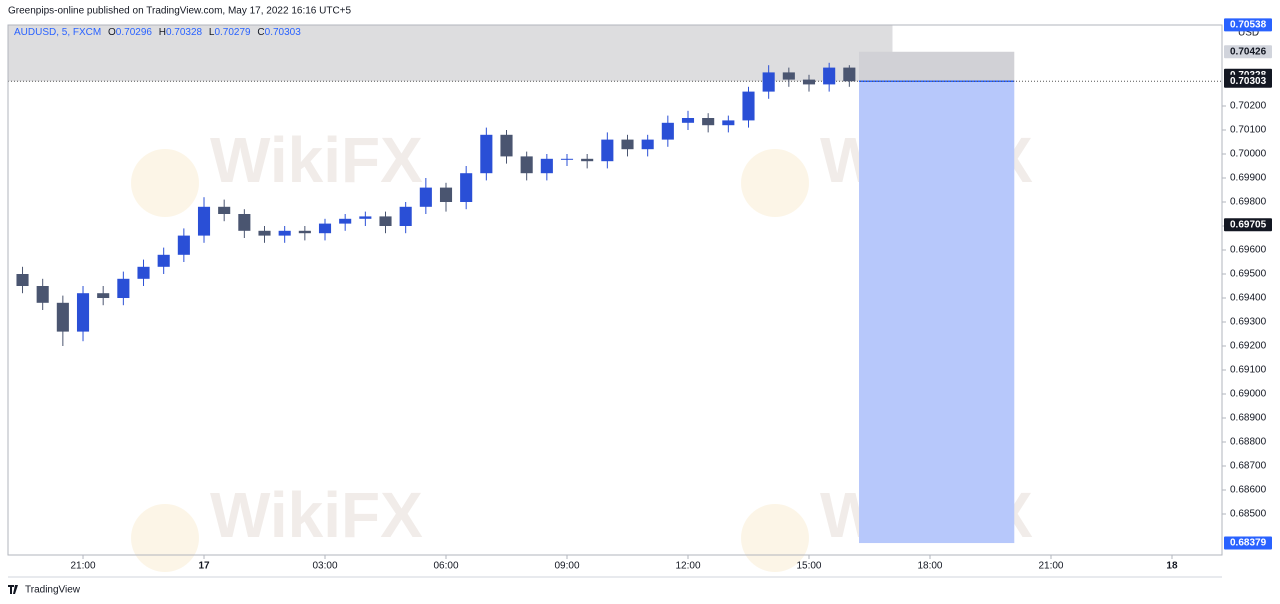 This screenshot has height=604, width=1280. I want to click on ohlc-value: 0.70279, so click(232, 32).